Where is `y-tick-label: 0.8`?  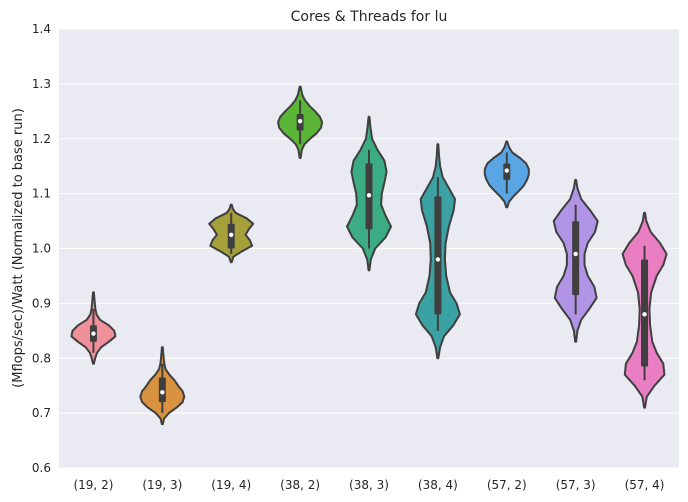 y-tick-label: 0.8 is located at coordinates (41, 358).